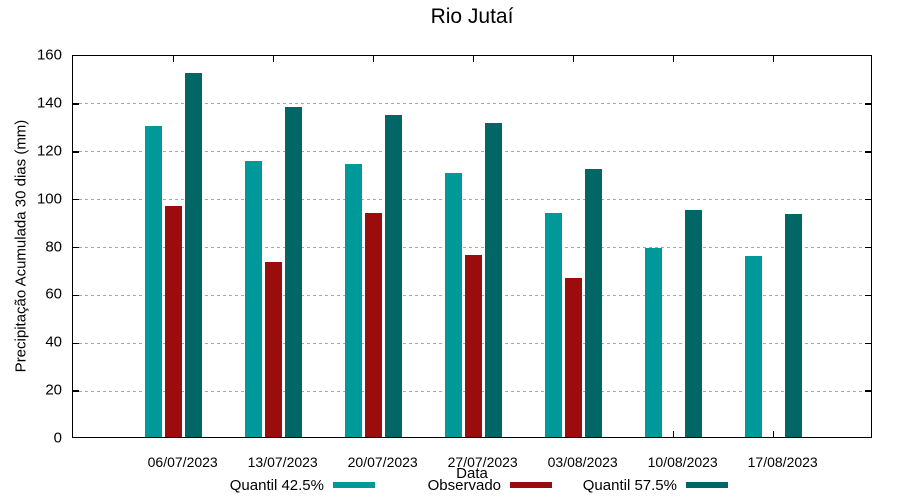 The image size is (900, 500). I want to click on bar-quantil-42-5--06-07-2023, so click(154, 281).